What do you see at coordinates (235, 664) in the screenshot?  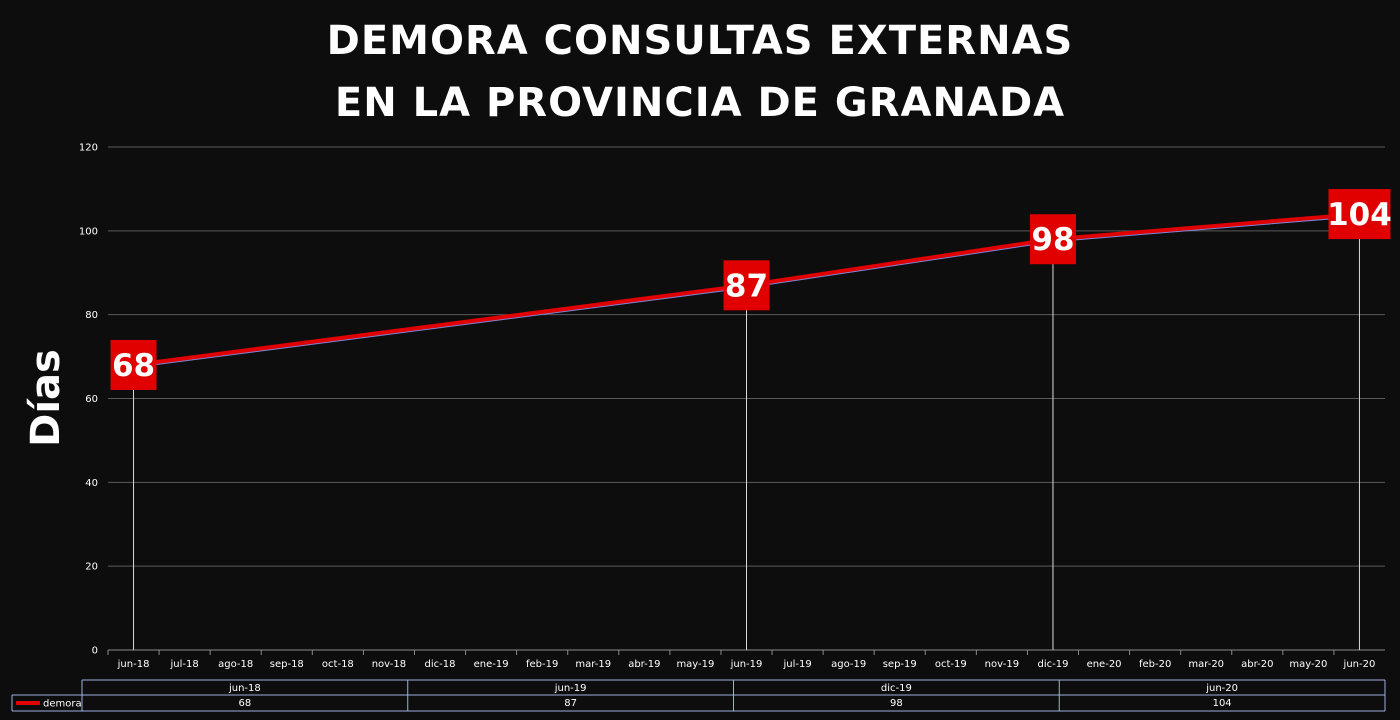 I see `x-tick-label: ago-18` at bounding box center [235, 664].